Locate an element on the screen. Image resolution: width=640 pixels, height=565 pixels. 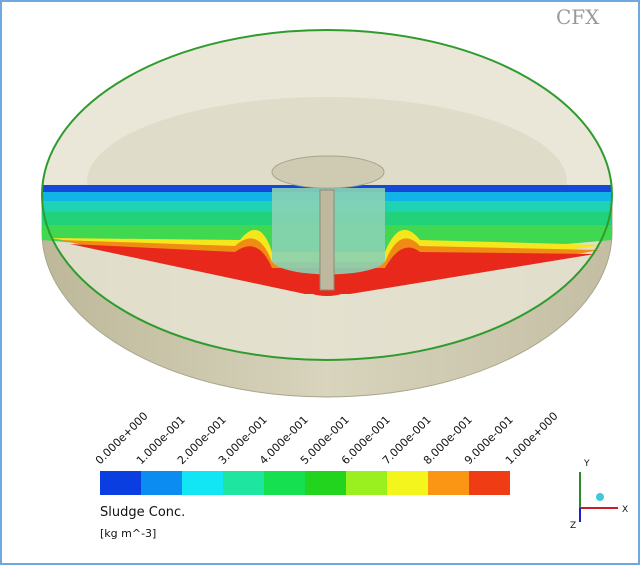
axis-triad: Y X Z is located at coordinates (599, 495).